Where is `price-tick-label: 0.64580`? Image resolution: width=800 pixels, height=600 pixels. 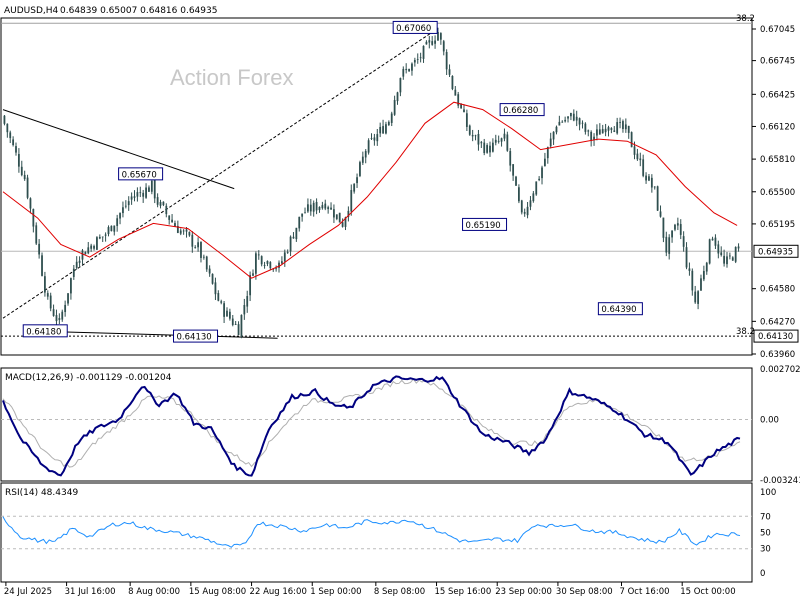
price-tick-label: 0.64580 is located at coordinates (777, 290).